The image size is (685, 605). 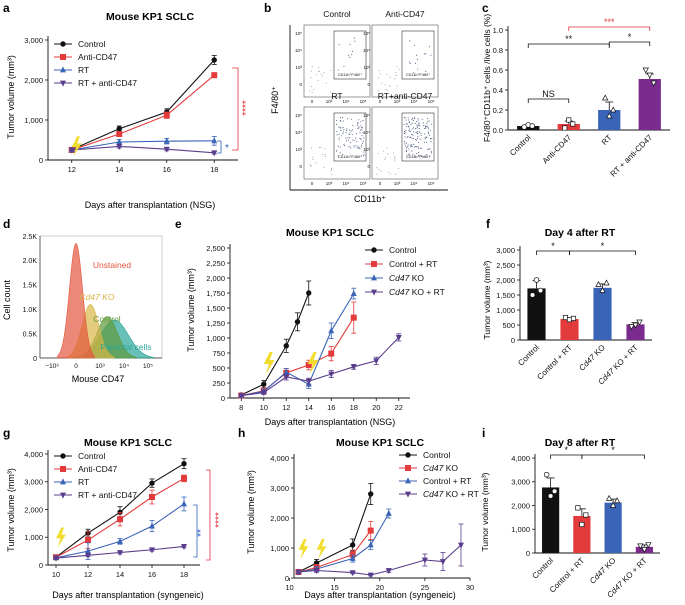 I want to click on x-tick-label-a: 12, so click(x=72, y=169).